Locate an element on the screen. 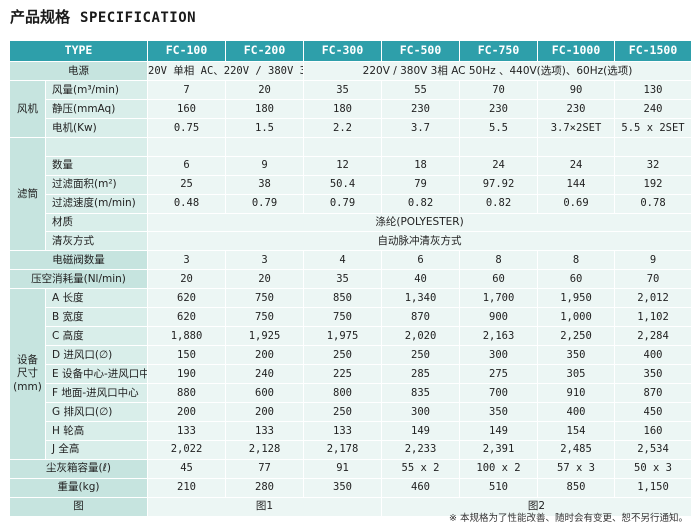  cell: 100 x 2 is located at coordinates (499, 468).